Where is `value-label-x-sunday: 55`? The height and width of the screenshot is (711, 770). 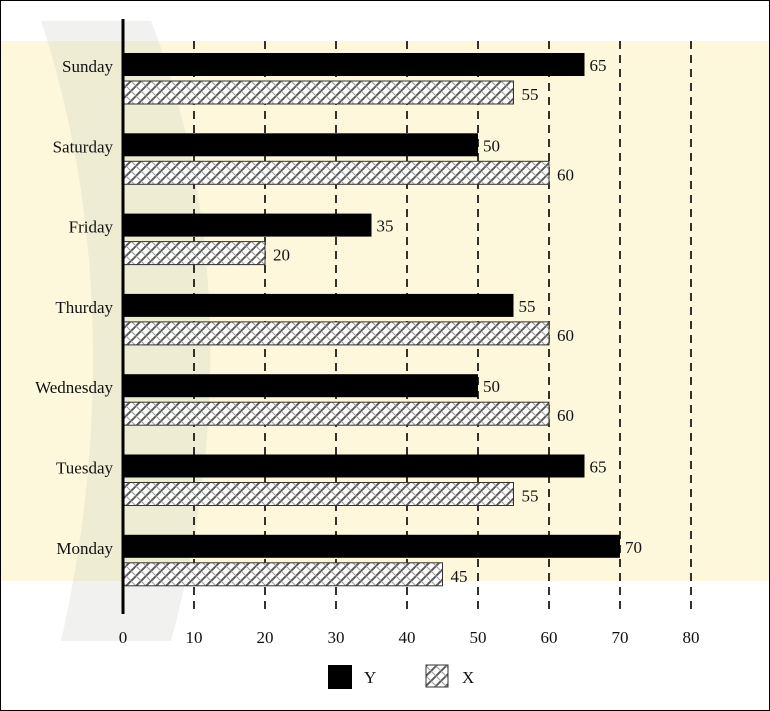
value-label-x-sunday: 55 is located at coordinates (530, 94).